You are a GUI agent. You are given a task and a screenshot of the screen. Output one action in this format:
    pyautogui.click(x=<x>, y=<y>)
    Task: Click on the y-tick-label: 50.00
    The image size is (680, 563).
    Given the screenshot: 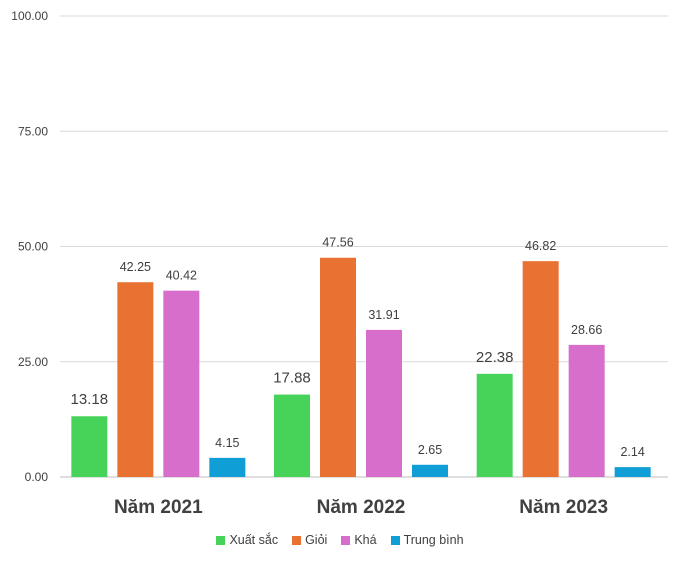 What is the action you would take?
    pyautogui.click(x=33, y=247)
    